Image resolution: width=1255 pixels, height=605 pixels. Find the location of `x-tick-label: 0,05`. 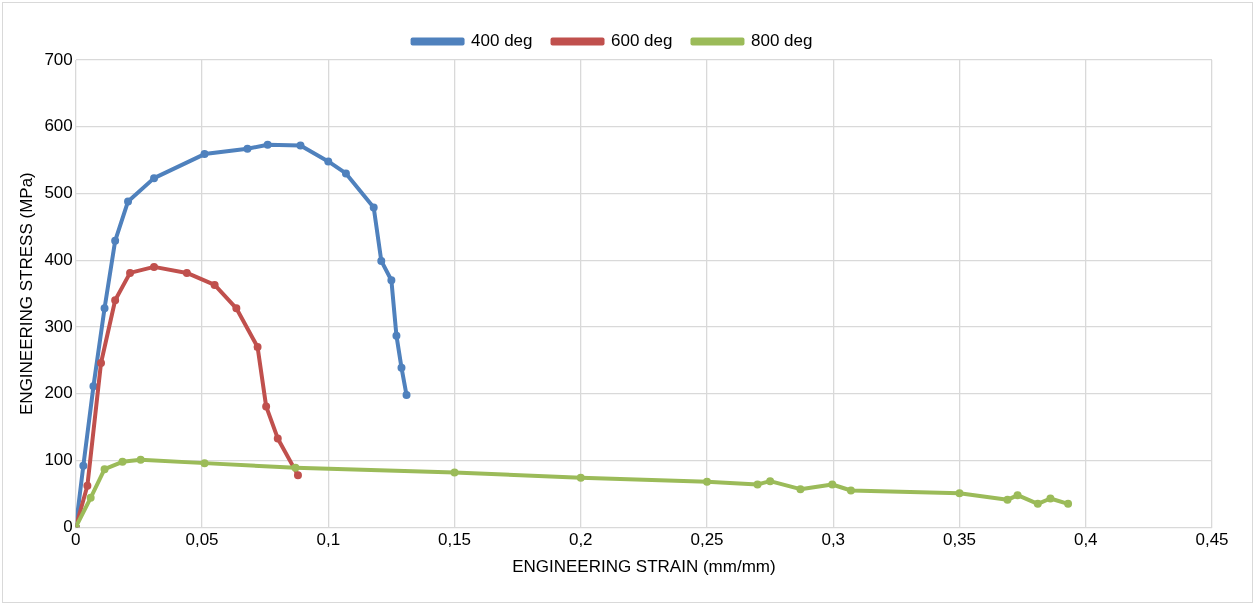

x-tick-label: 0,05 is located at coordinates (202, 540).